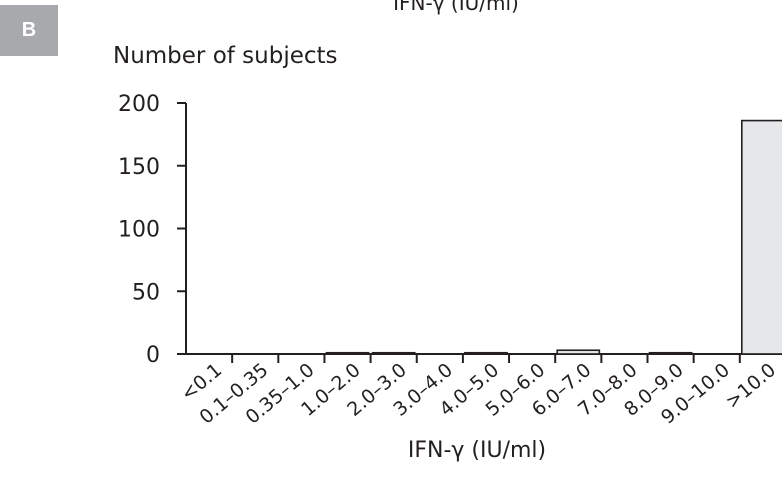 This screenshot has height=497, width=782. What do you see at coordinates (477, 450) in the screenshot?
I see `x-axis-title: IFN-γ (IU/ml)` at bounding box center [477, 450].